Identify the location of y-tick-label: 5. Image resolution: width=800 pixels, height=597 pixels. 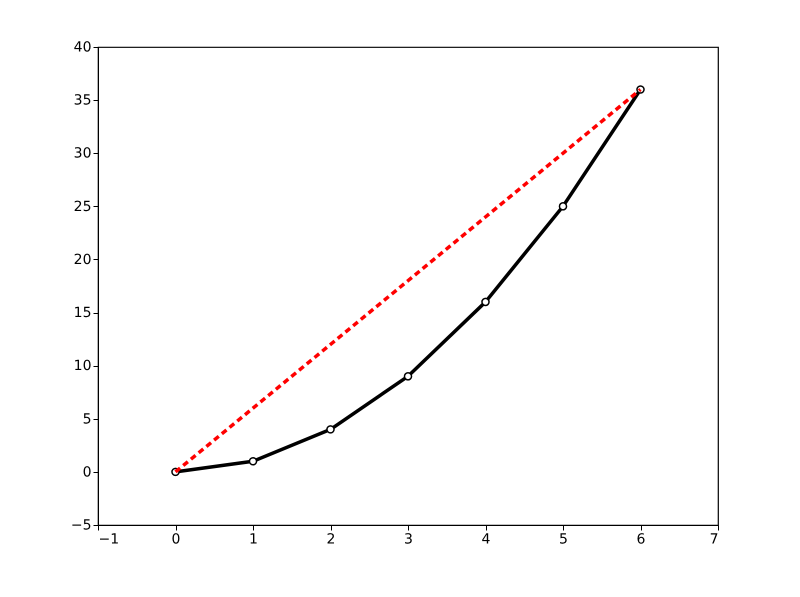
(87, 419).